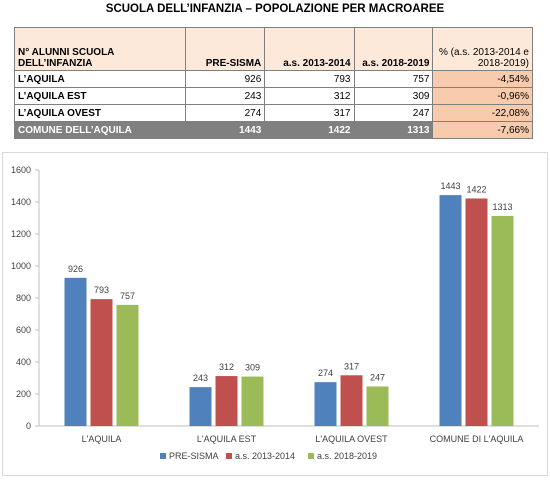  What do you see at coordinates (200, 378) in the screenshot?
I see `data-label: 243` at bounding box center [200, 378].